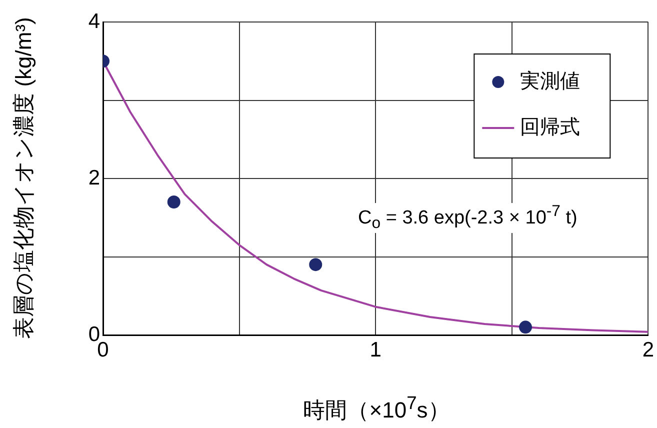  Describe the element at coordinates (468, 218) in the screenshot. I see `annotation: C$_{o}$ = 3.6 exp(-2.3 × 10$^{-7}$ t)` at that location.